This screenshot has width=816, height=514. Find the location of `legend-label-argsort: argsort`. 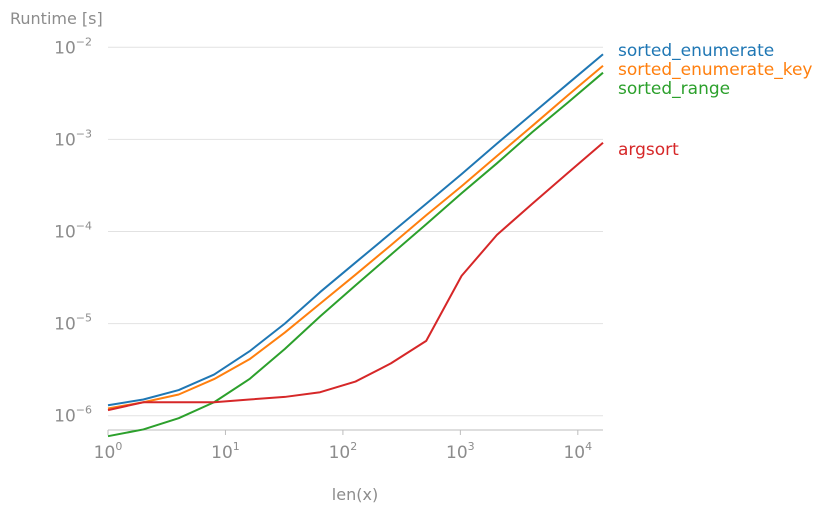

legend-label-argsort: argsort is located at coordinates (648, 150).